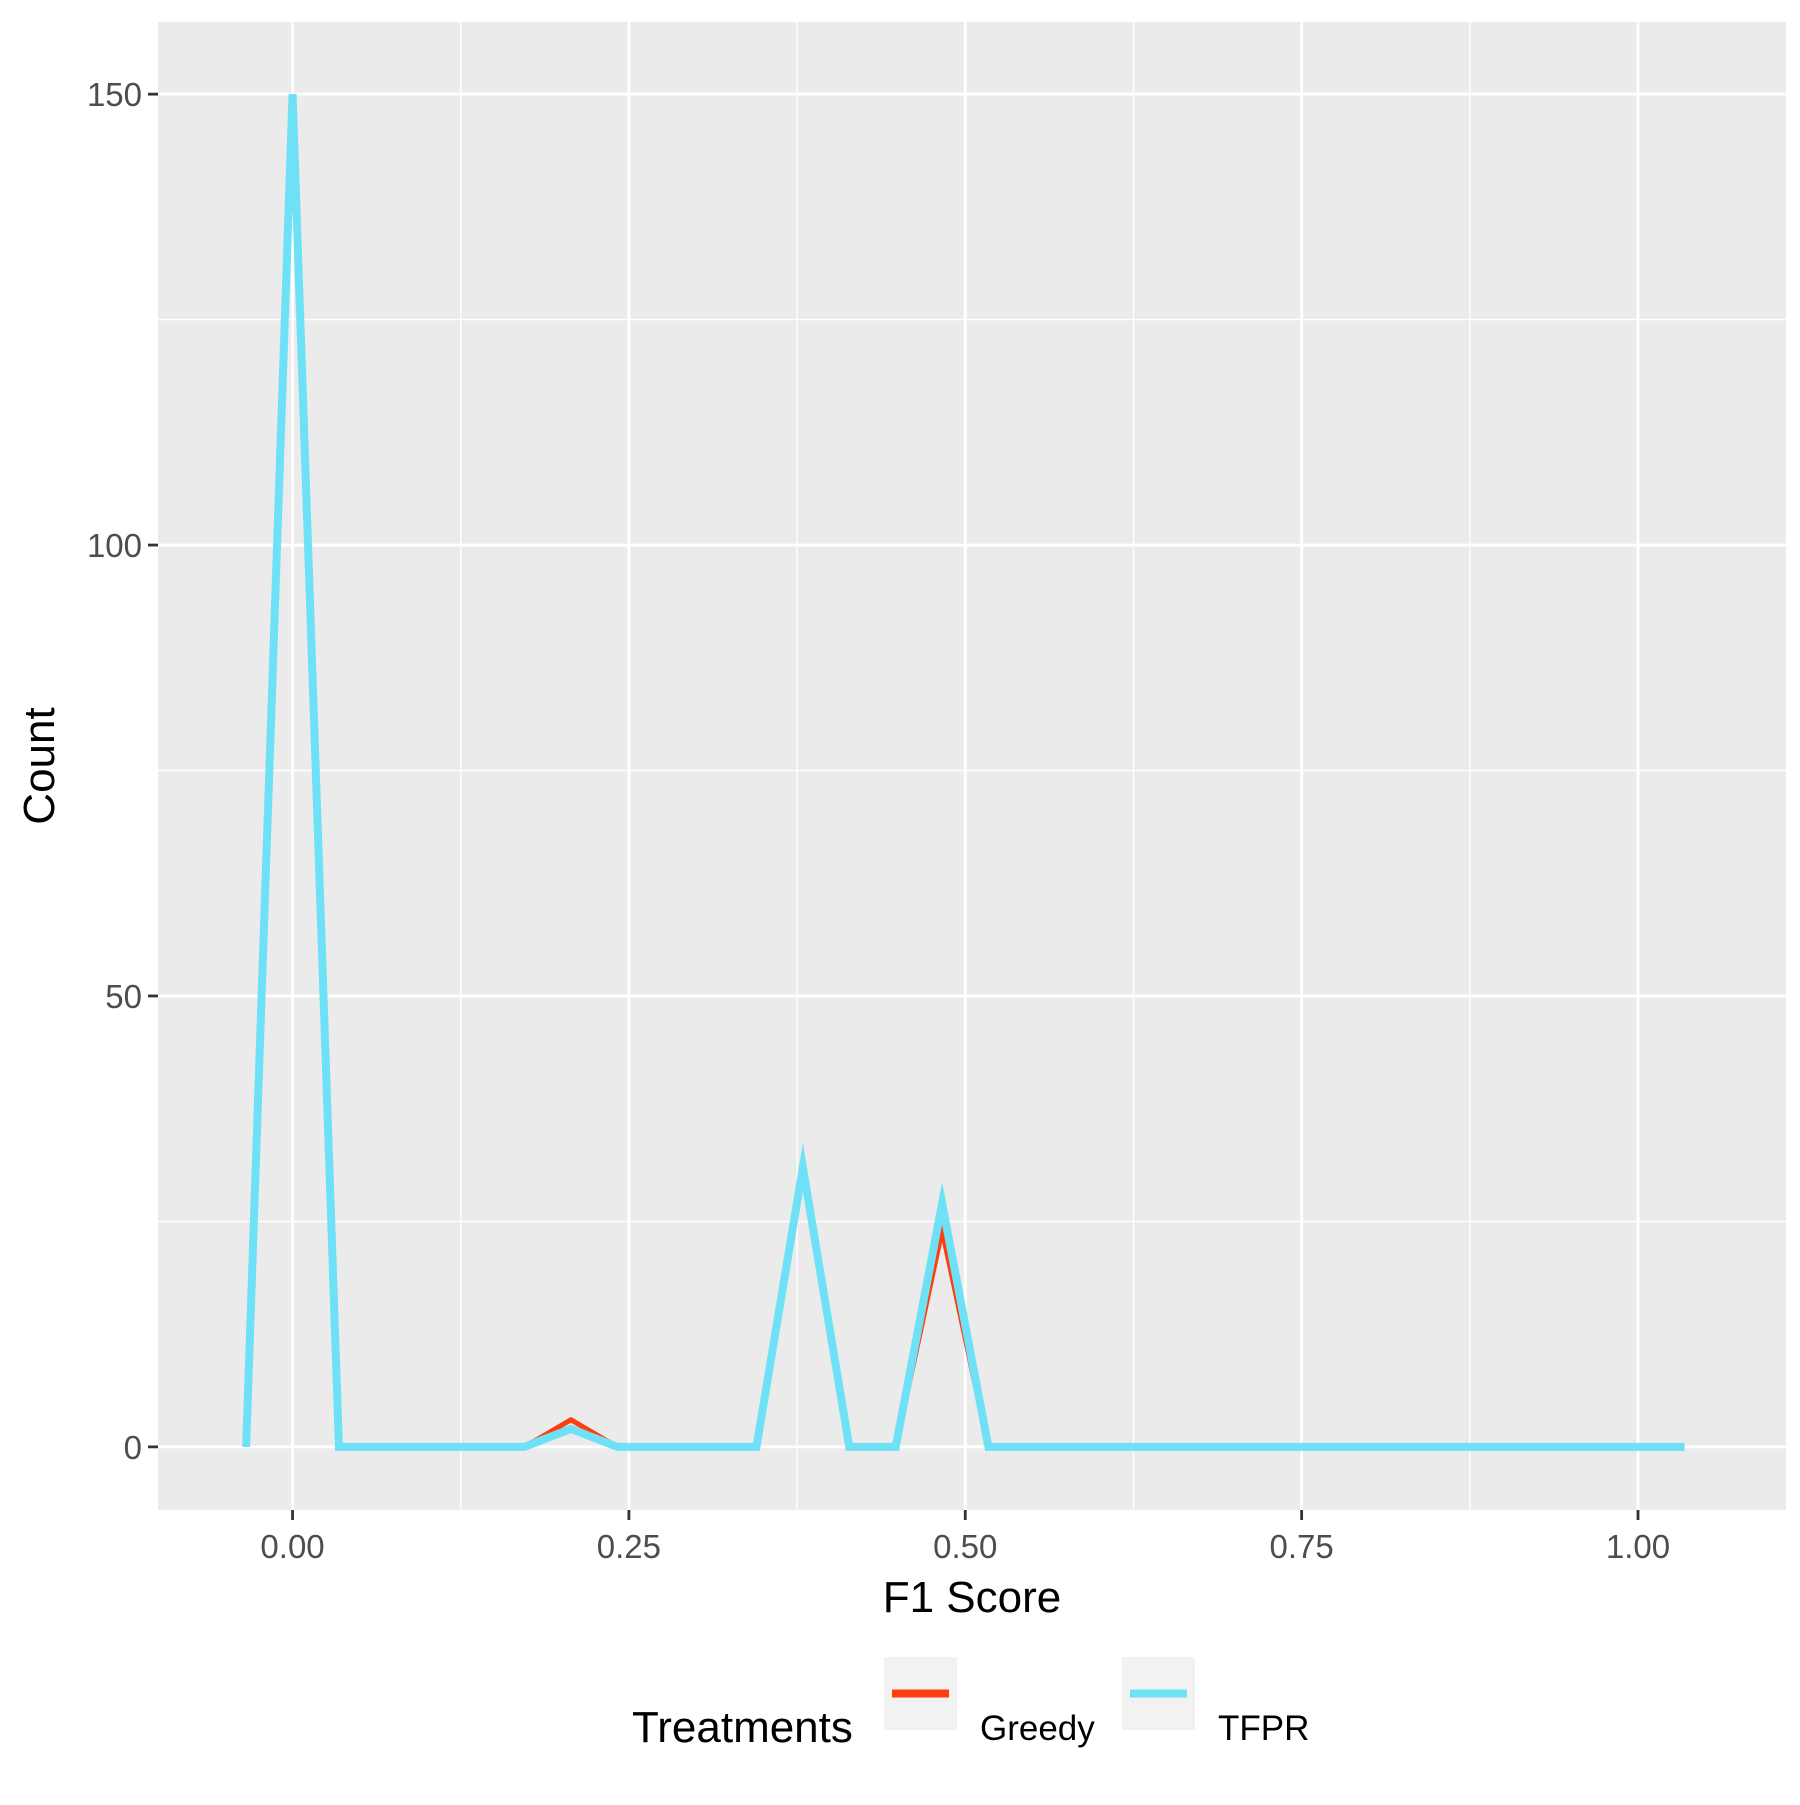 The width and height of the screenshot is (1800, 1805). Describe the element at coordinates (1263, 1728) in the screenshot. I see `legend-label-tfpr: TFPR` at that location.